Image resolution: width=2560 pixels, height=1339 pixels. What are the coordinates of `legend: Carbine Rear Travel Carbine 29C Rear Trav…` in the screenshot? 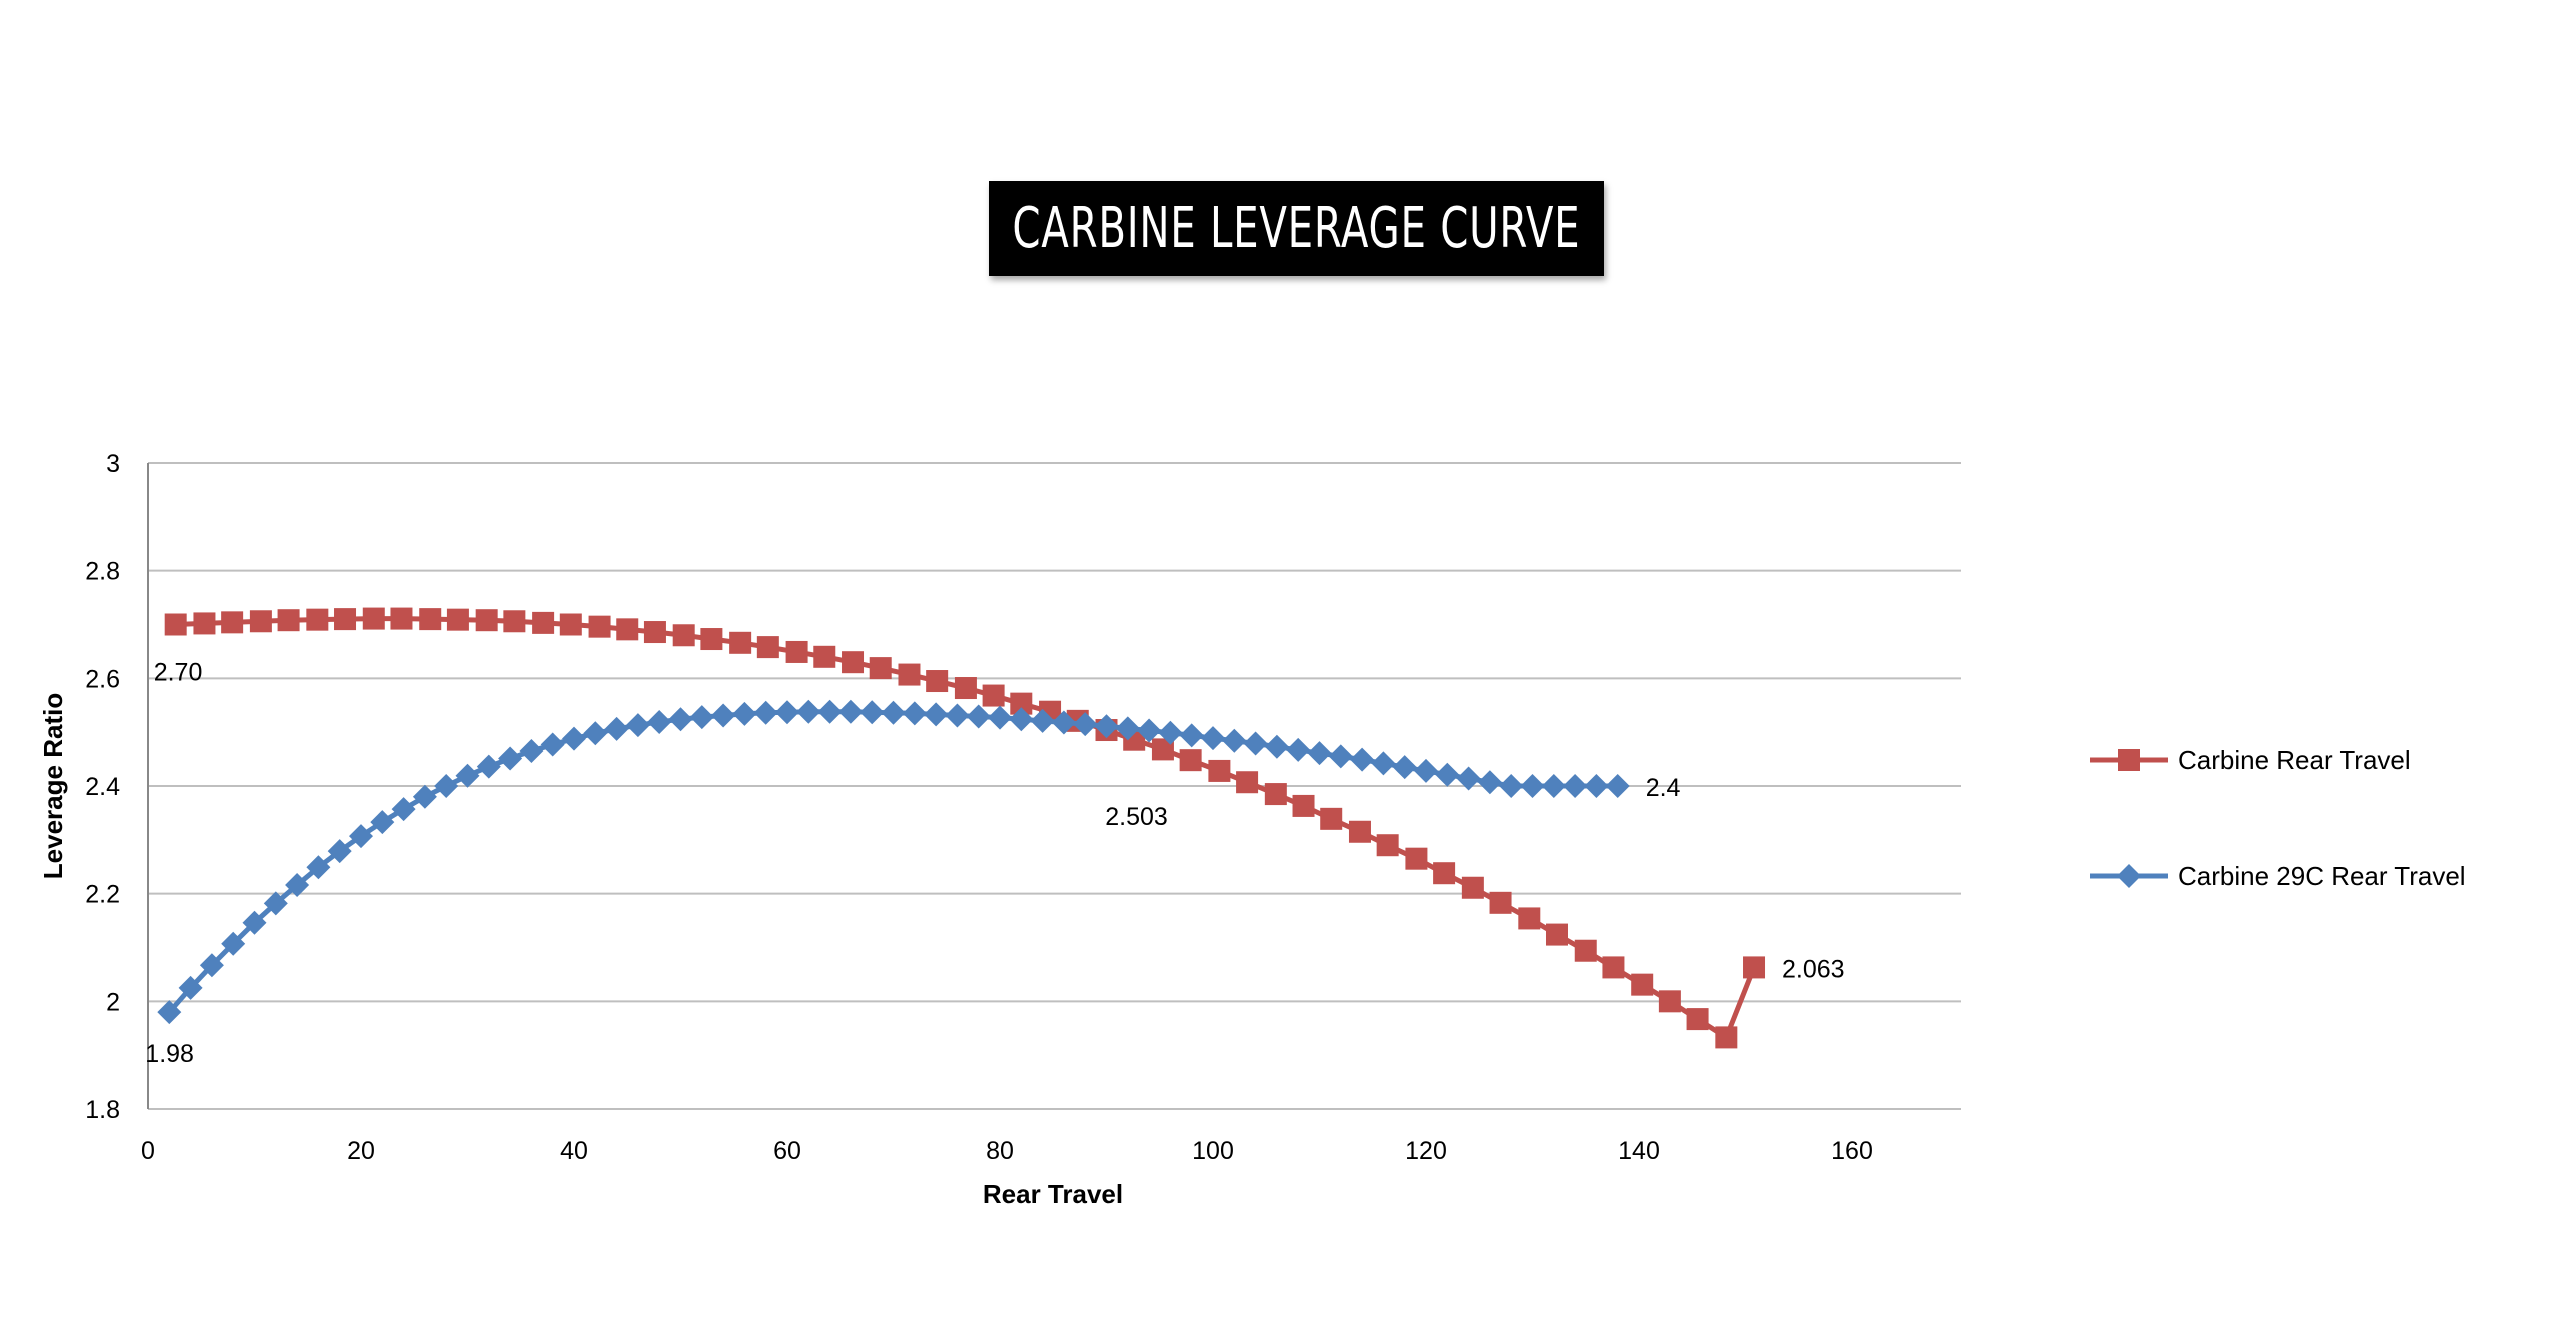 It's located at (2278, 818).